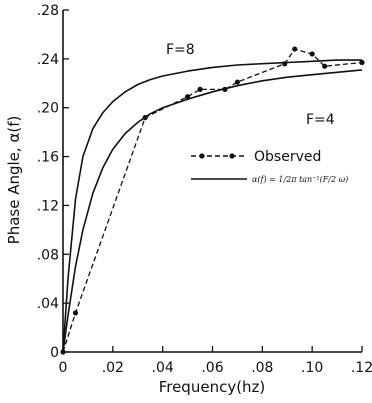 This screenshot has height=403, width=372. I want to click on y-tick-label: .24, so click(48, 60).